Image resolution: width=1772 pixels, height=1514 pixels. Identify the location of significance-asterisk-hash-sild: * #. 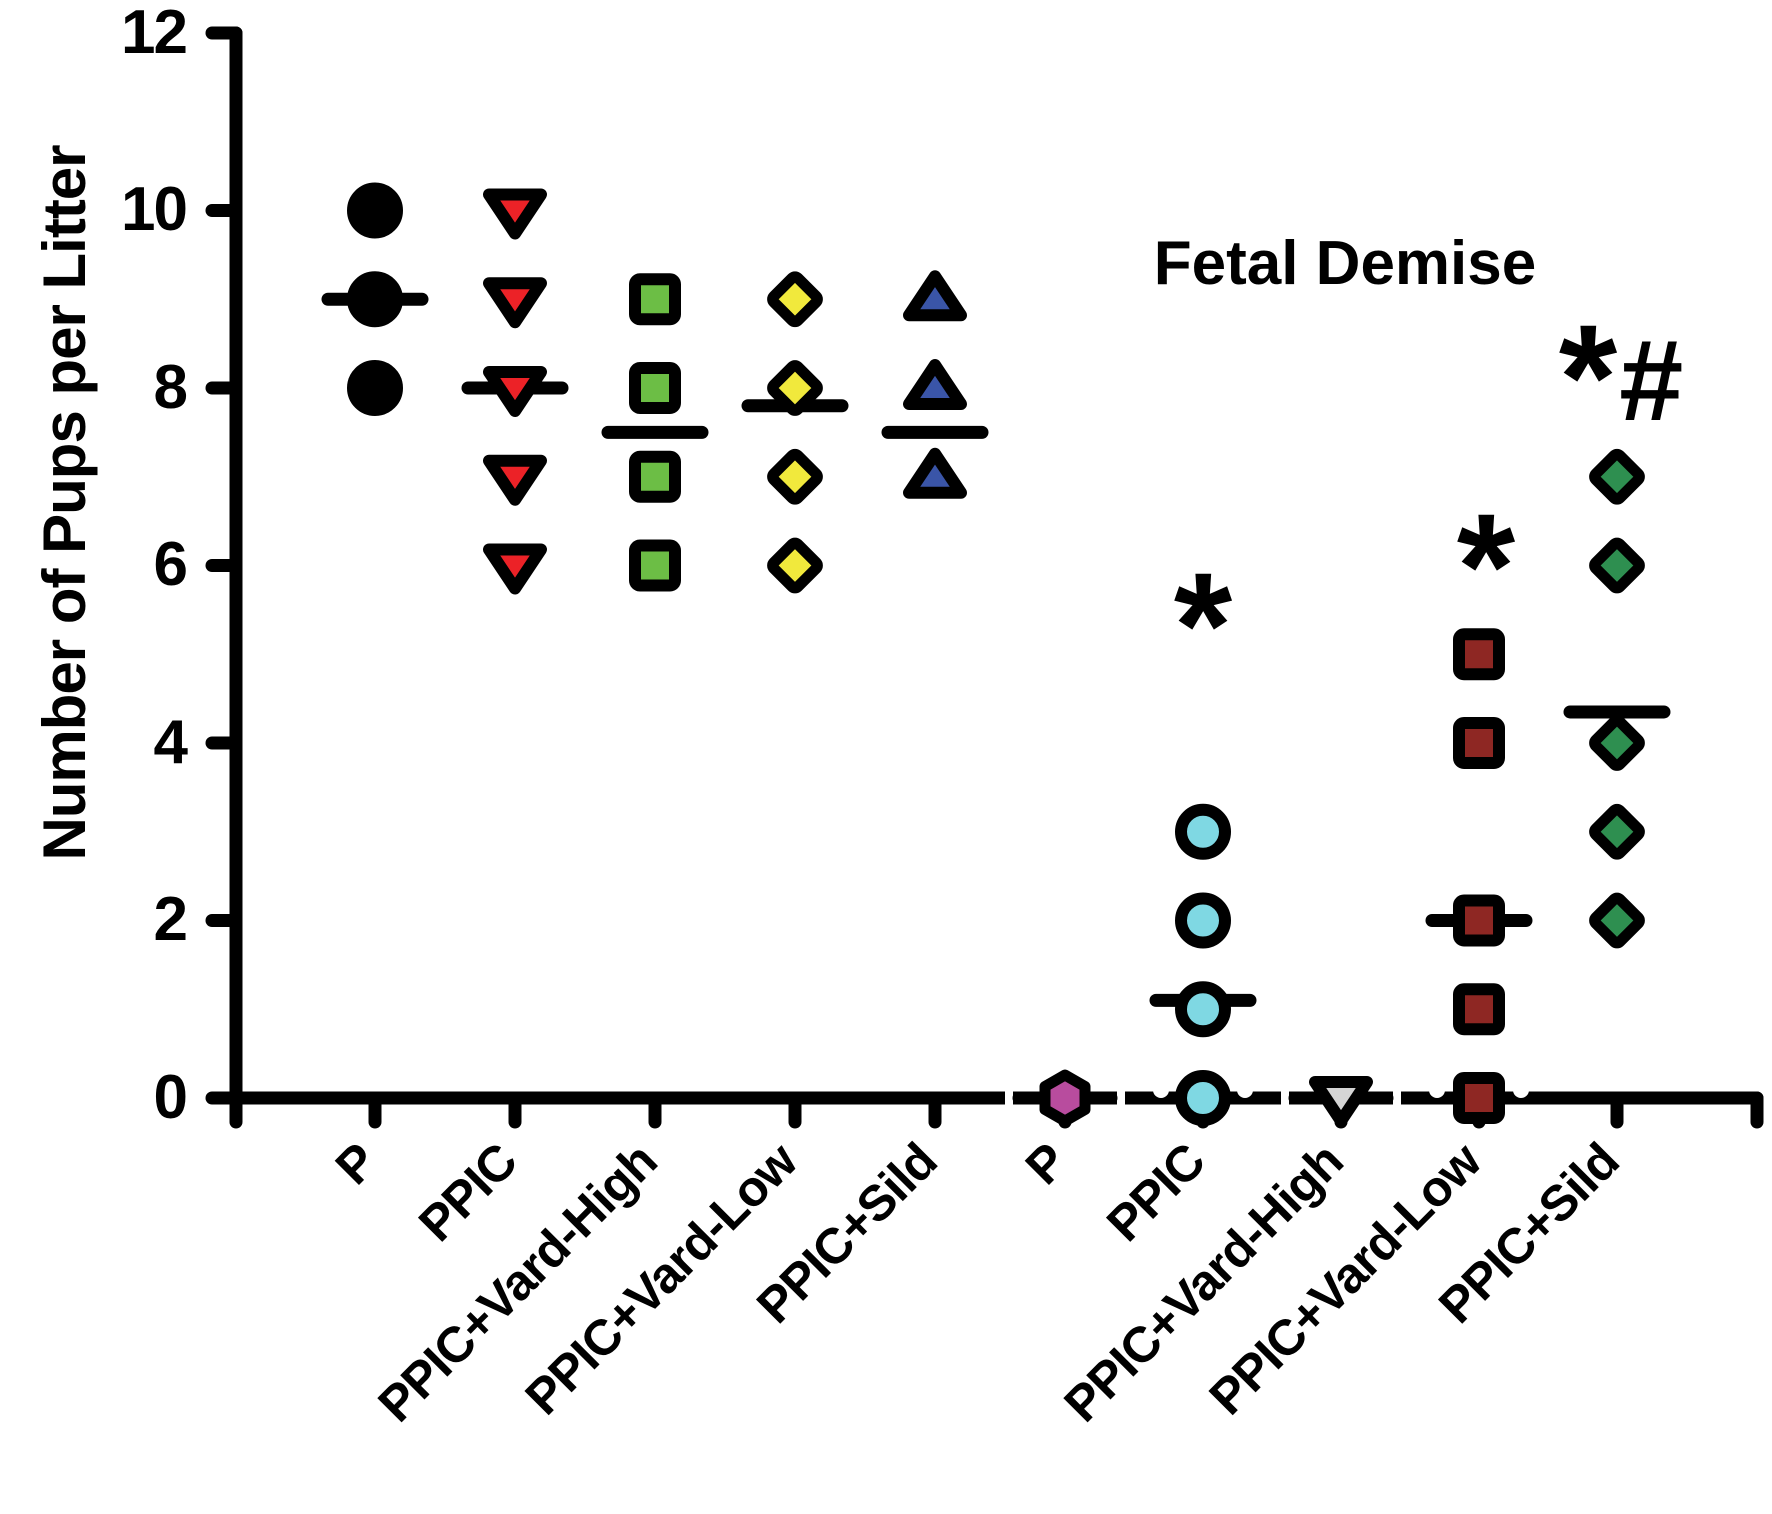
(1621, 377).